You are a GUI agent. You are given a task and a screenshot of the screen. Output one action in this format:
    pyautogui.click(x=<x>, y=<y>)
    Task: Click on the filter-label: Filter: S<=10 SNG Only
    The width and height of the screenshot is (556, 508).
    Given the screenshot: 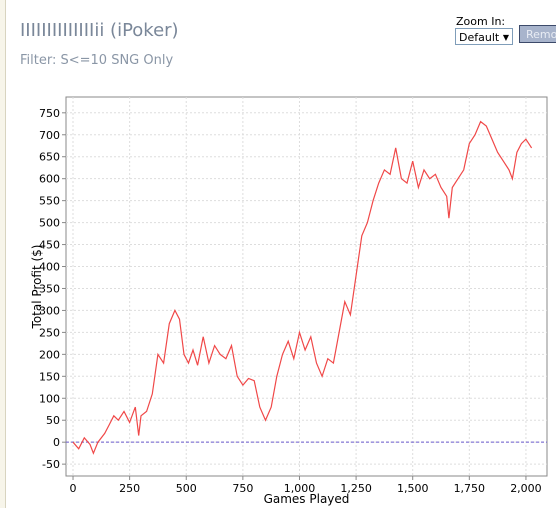 What is the action you would take?
    pyautogui.click(x=97, y=60)
    